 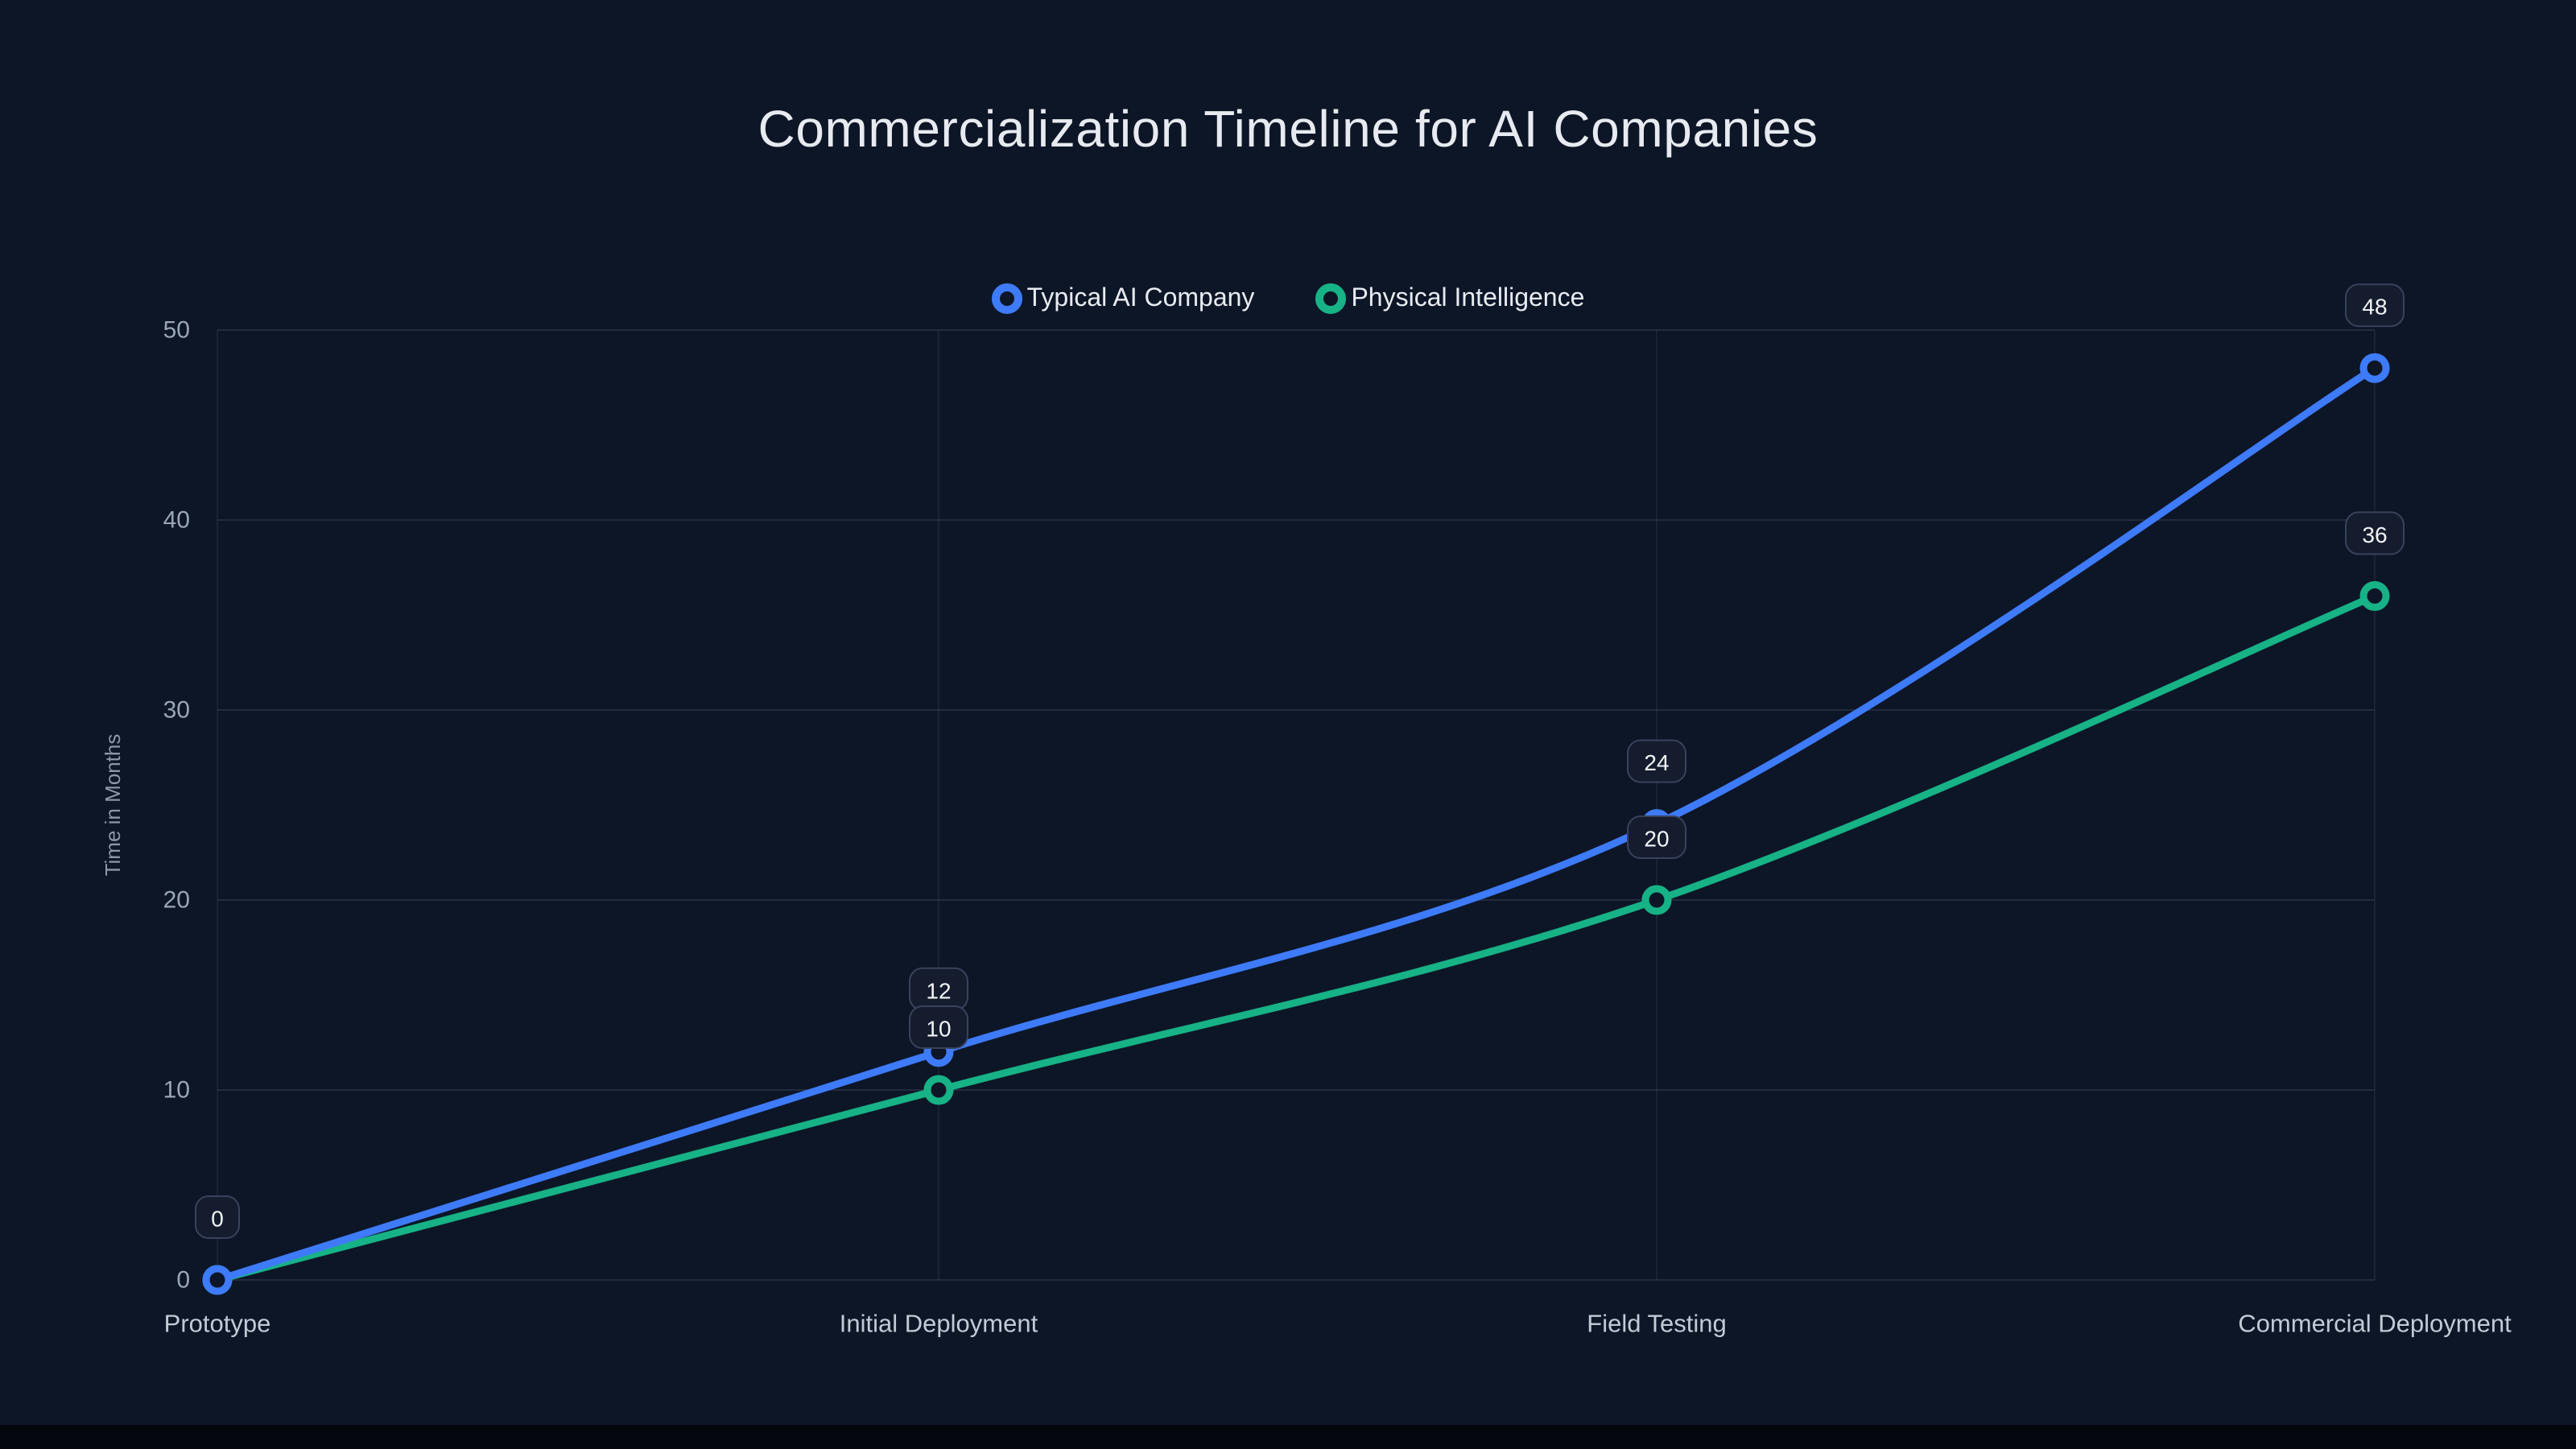 I want to click on point-label: 20, so click(x=1656, y=839).